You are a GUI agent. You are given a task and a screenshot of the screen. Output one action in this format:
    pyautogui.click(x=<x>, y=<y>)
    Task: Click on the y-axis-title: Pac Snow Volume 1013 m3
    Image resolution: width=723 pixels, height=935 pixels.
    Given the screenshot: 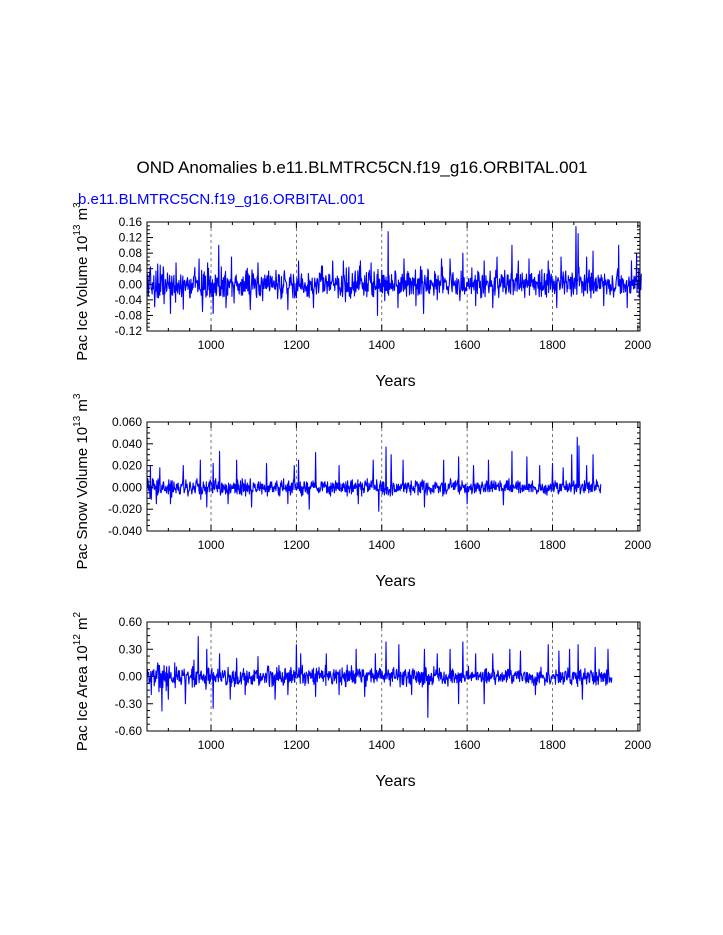 What is the action you would take?
    pyautogui.click(x=81, y=481)
    